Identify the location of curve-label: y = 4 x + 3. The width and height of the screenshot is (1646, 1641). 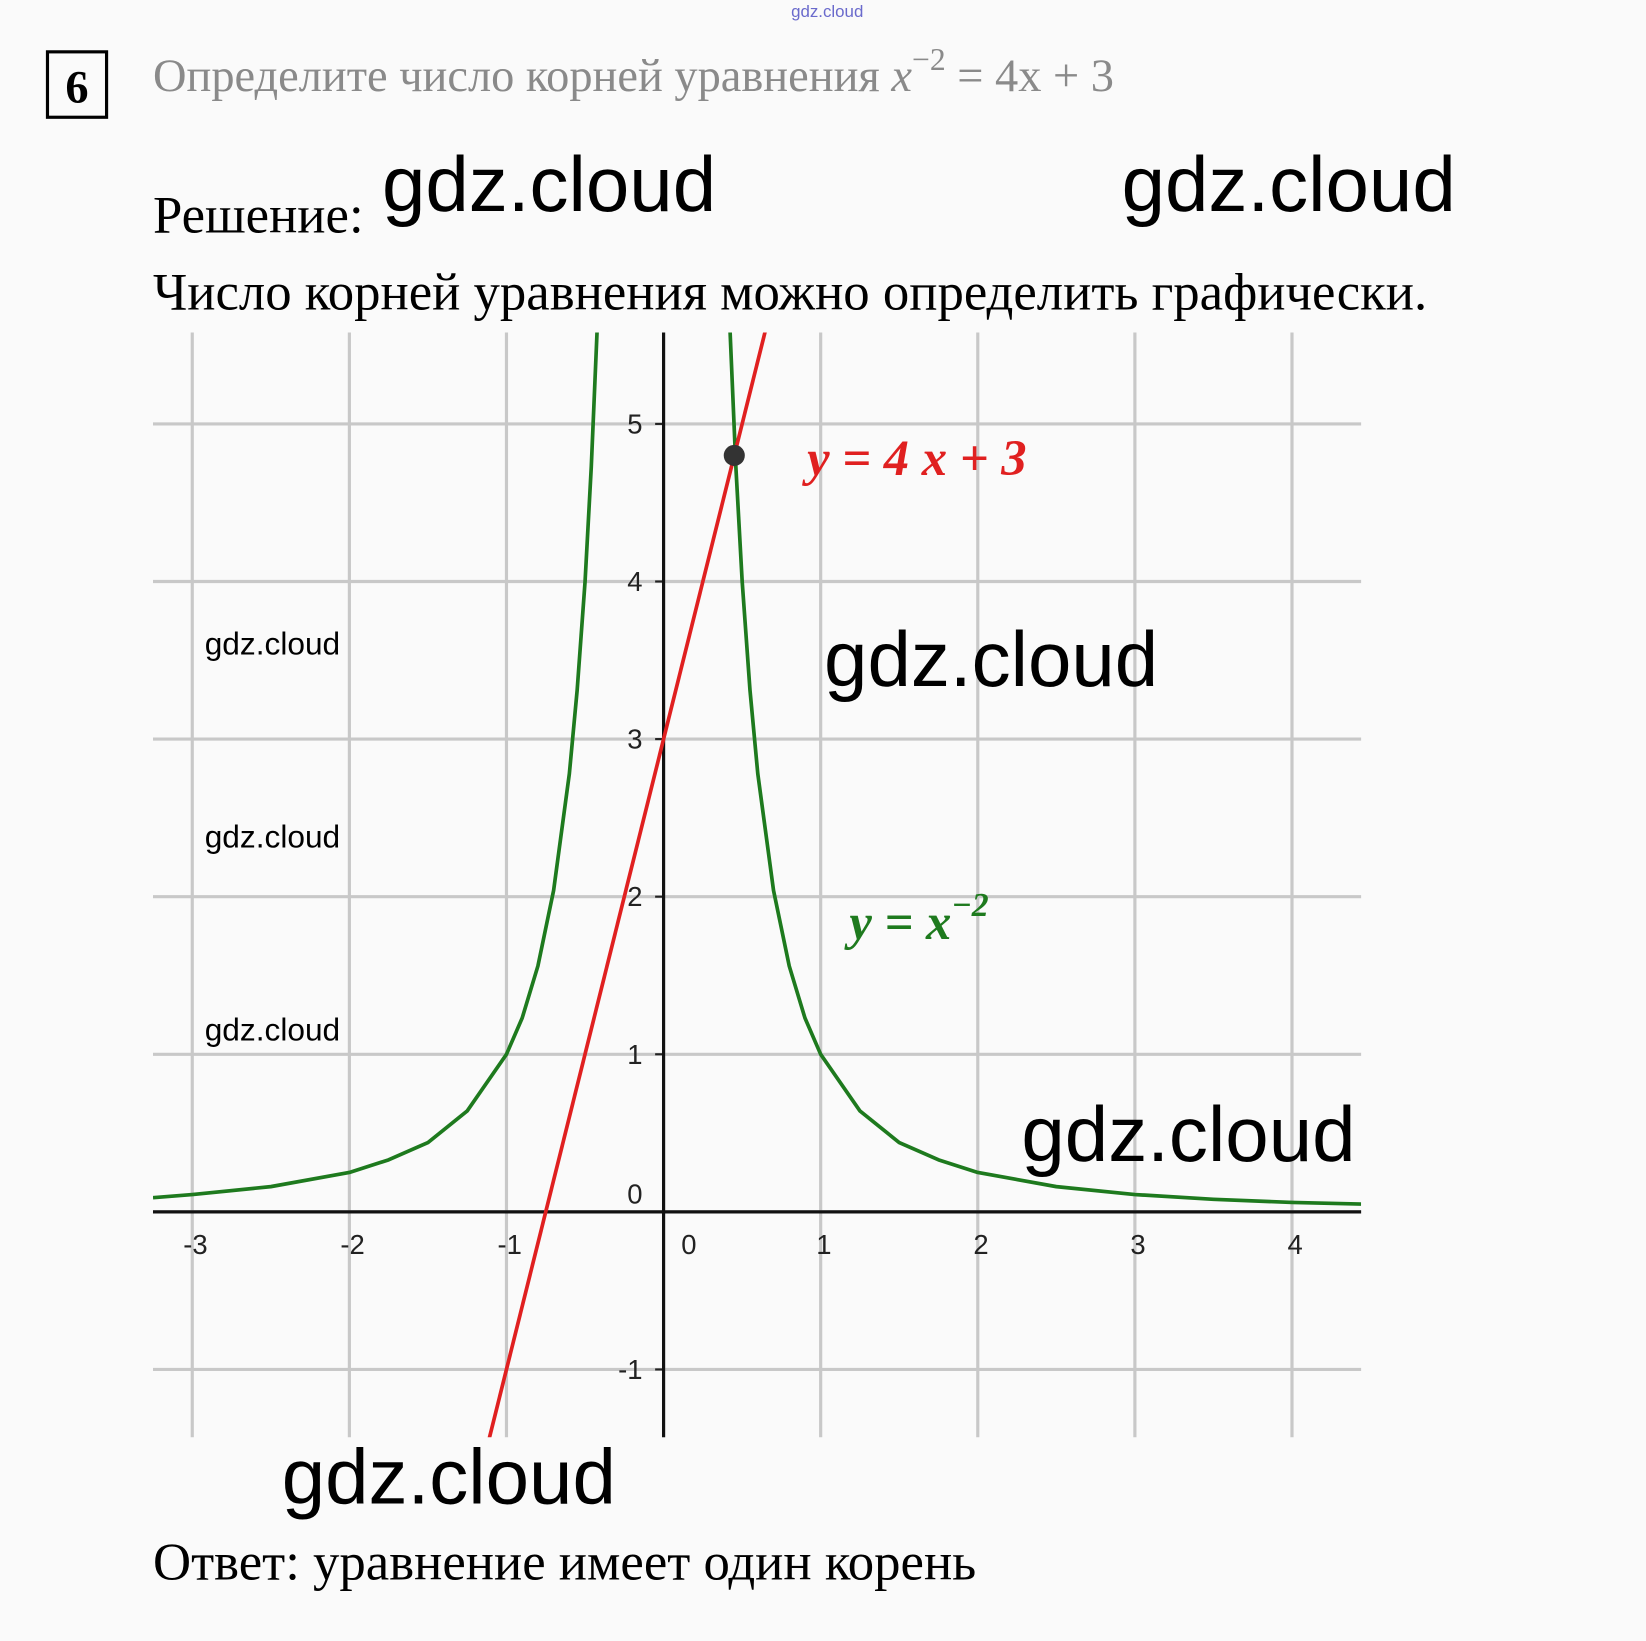
(913, 458).